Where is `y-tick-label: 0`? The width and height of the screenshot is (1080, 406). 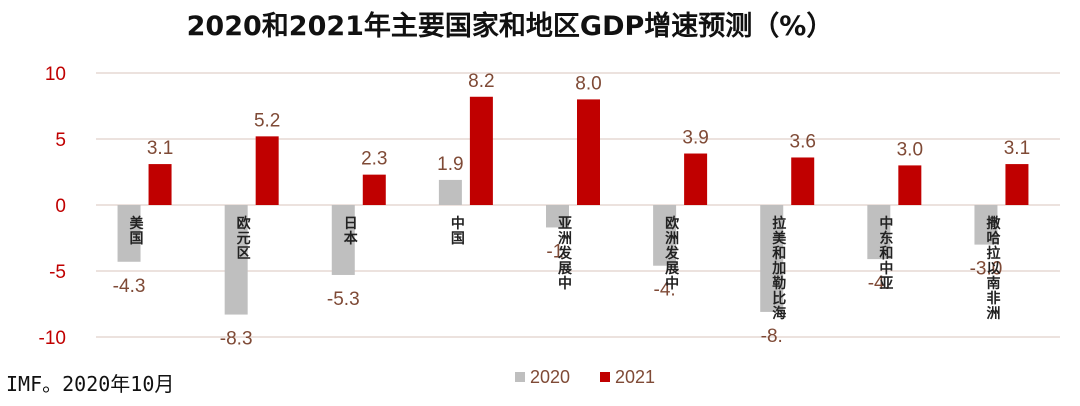 y-tick-label: 0 is located at coordinates (60, 206).